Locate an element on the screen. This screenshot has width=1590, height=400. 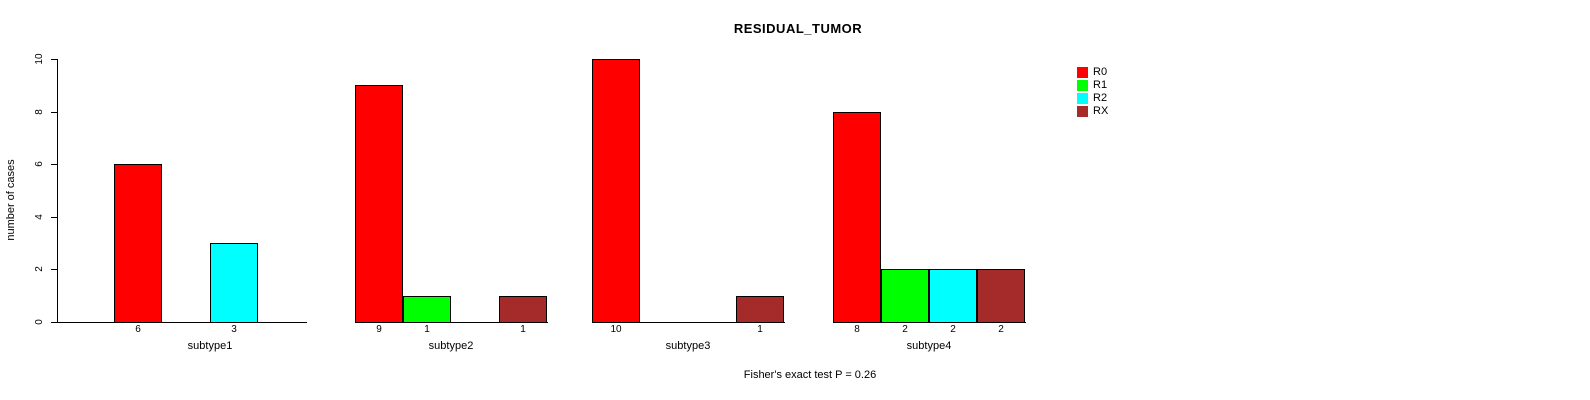
legend-item: R1 is located at coordinates (1092, 85).